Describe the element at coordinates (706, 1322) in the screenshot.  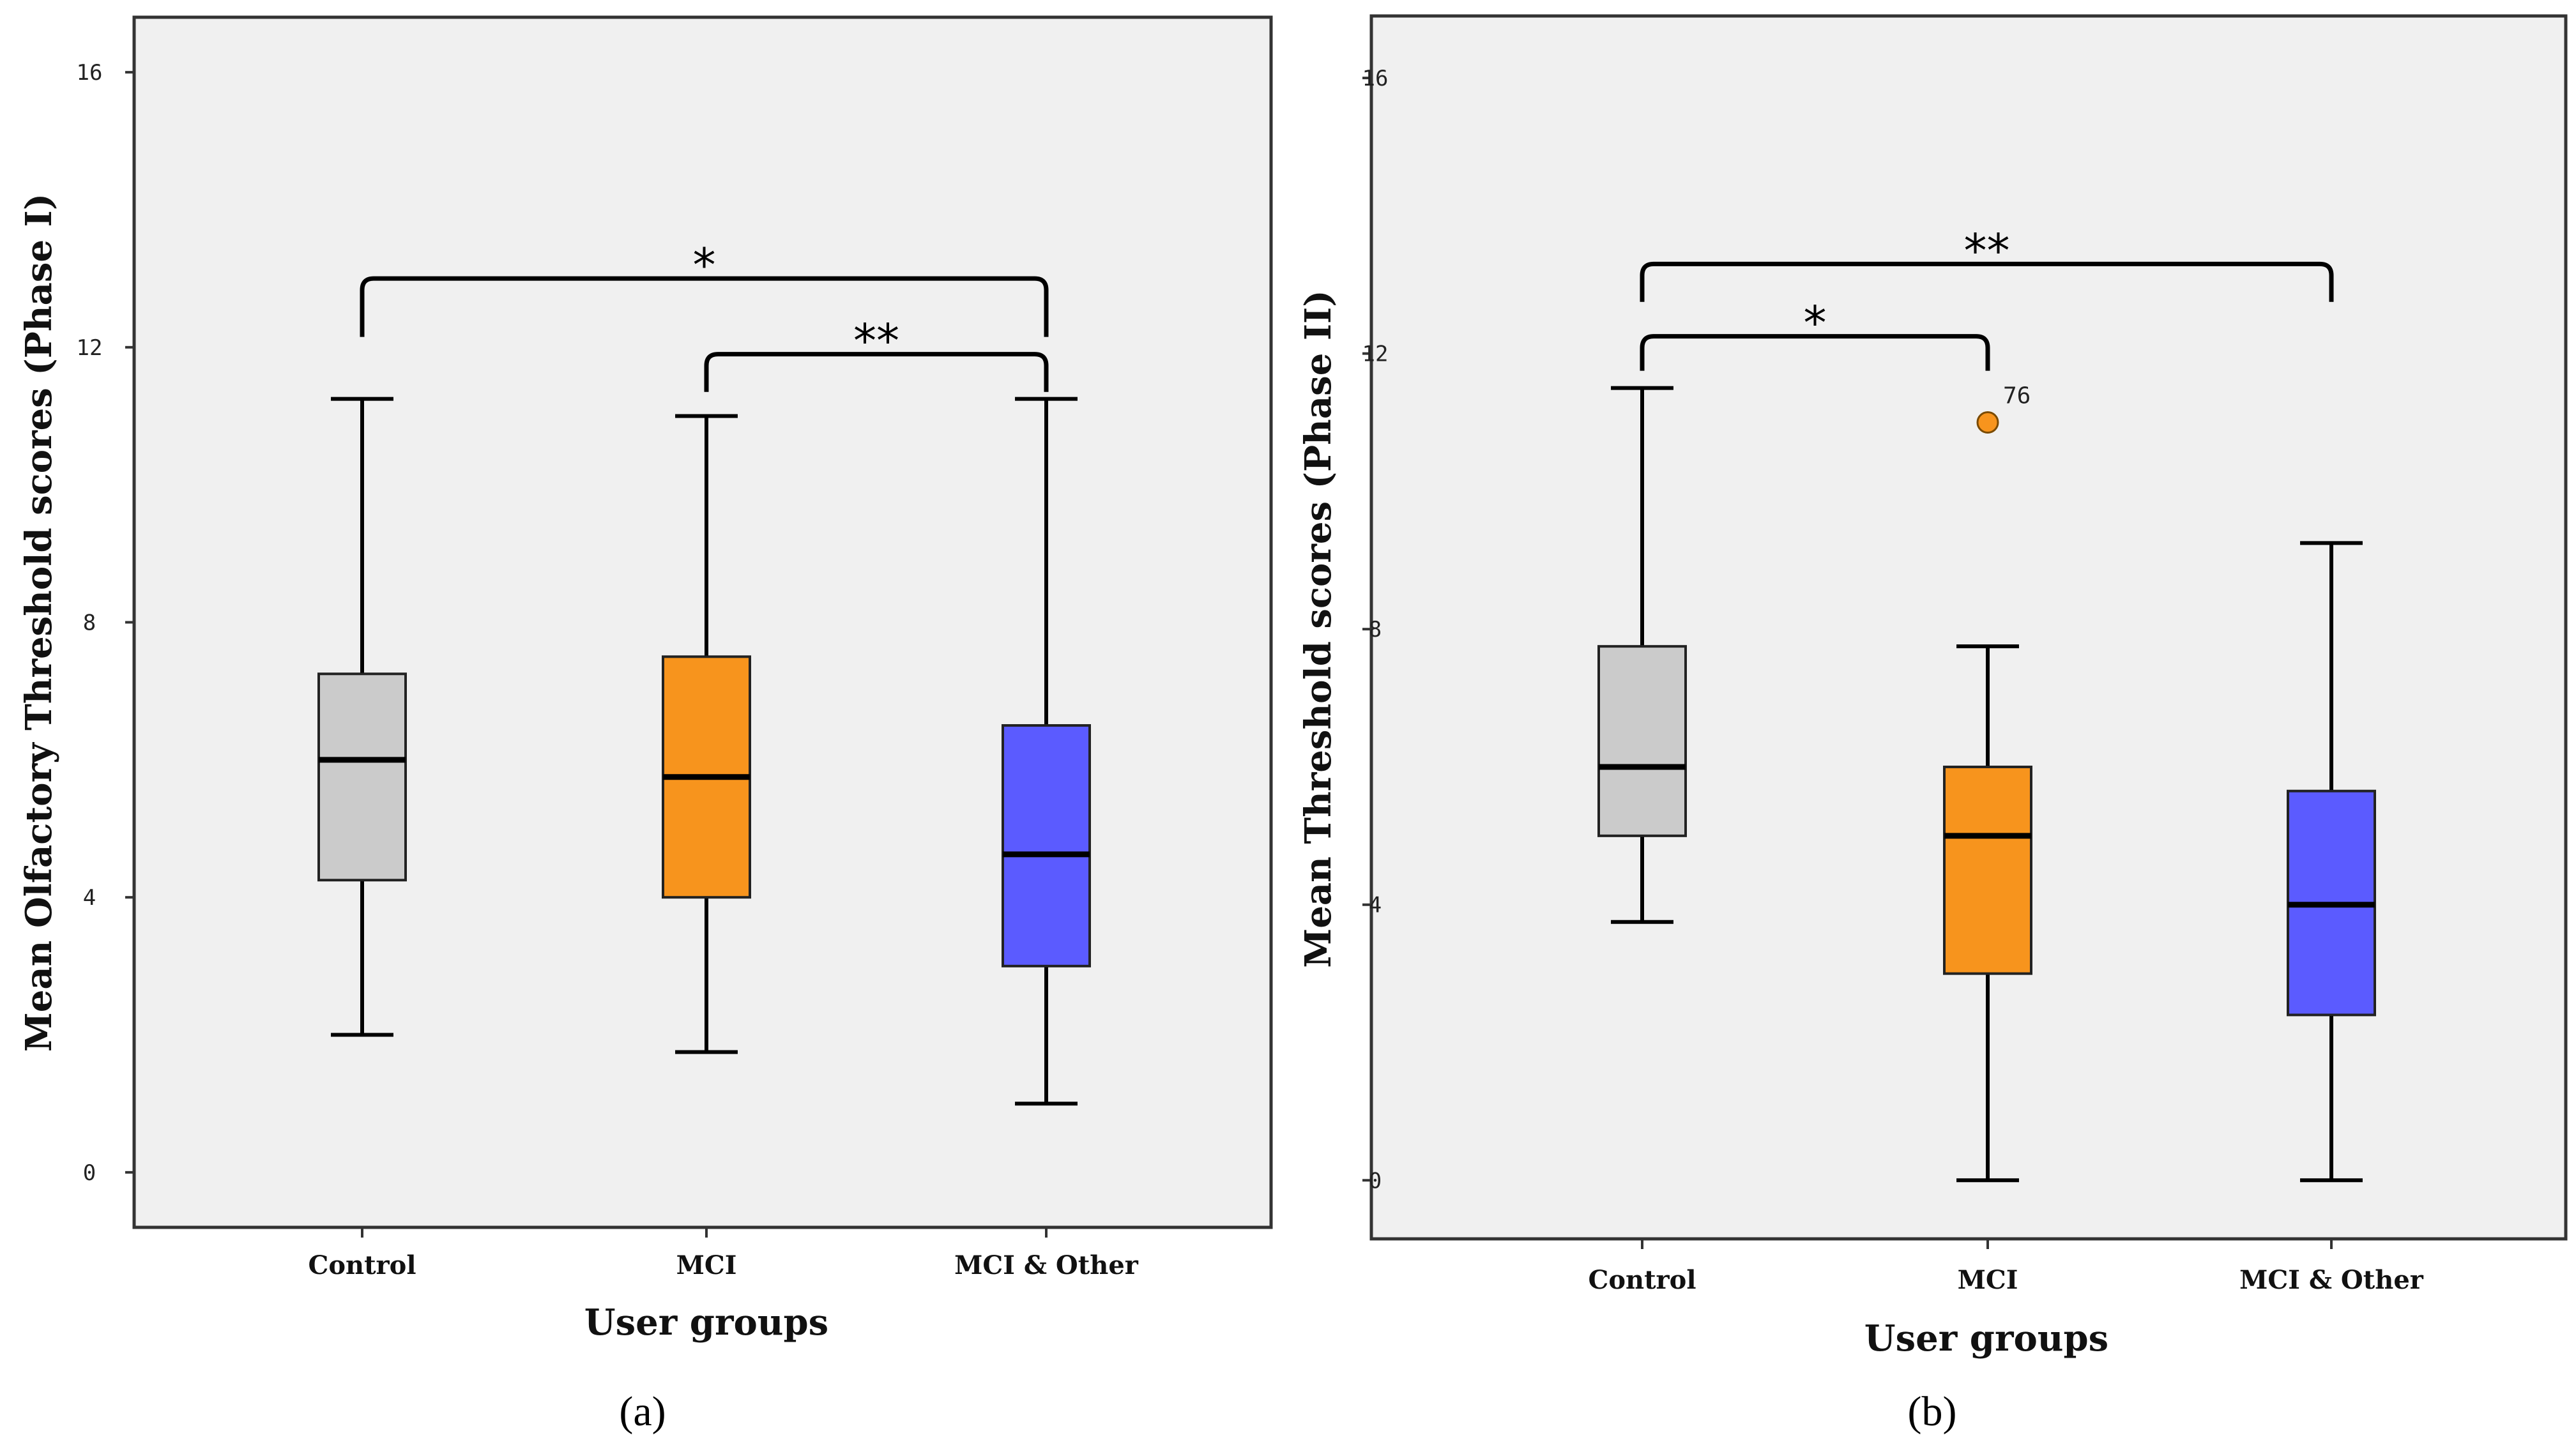
I see `x-axis-title-a: User groups` at that location.